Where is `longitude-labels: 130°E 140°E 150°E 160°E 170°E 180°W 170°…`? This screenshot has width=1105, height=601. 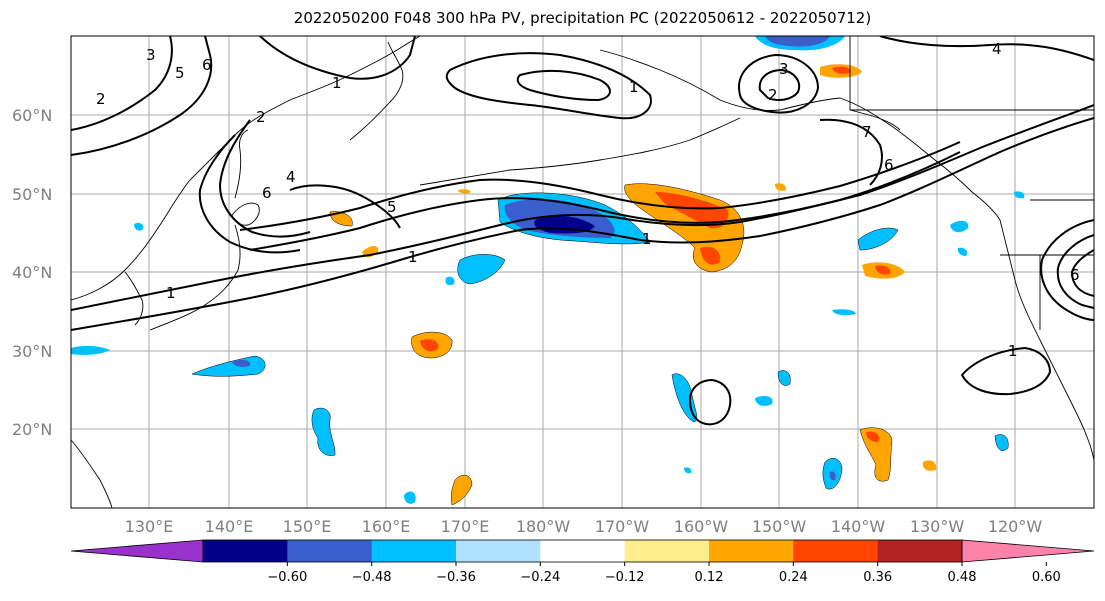
longitude-labels: 130°E 140°E 150°E 160°E 170°E 180°W 170°… is located at coordinates (584, 526).